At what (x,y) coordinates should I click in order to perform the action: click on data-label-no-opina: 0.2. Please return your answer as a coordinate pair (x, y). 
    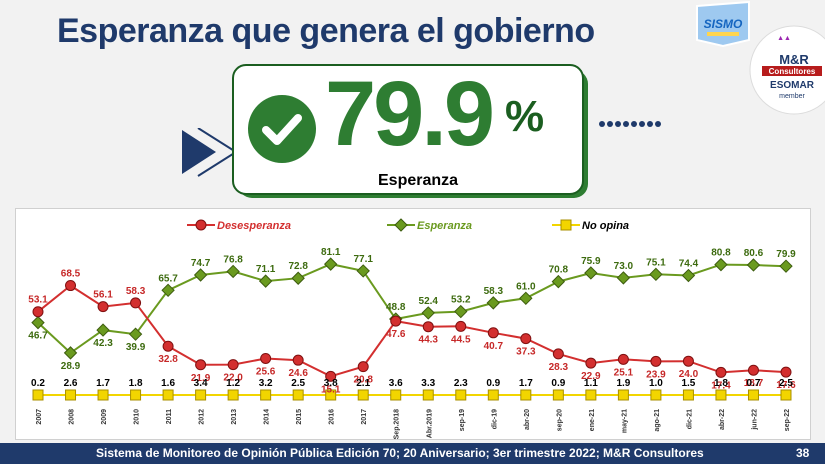
    Looking at the image, I should click on (38, 383).